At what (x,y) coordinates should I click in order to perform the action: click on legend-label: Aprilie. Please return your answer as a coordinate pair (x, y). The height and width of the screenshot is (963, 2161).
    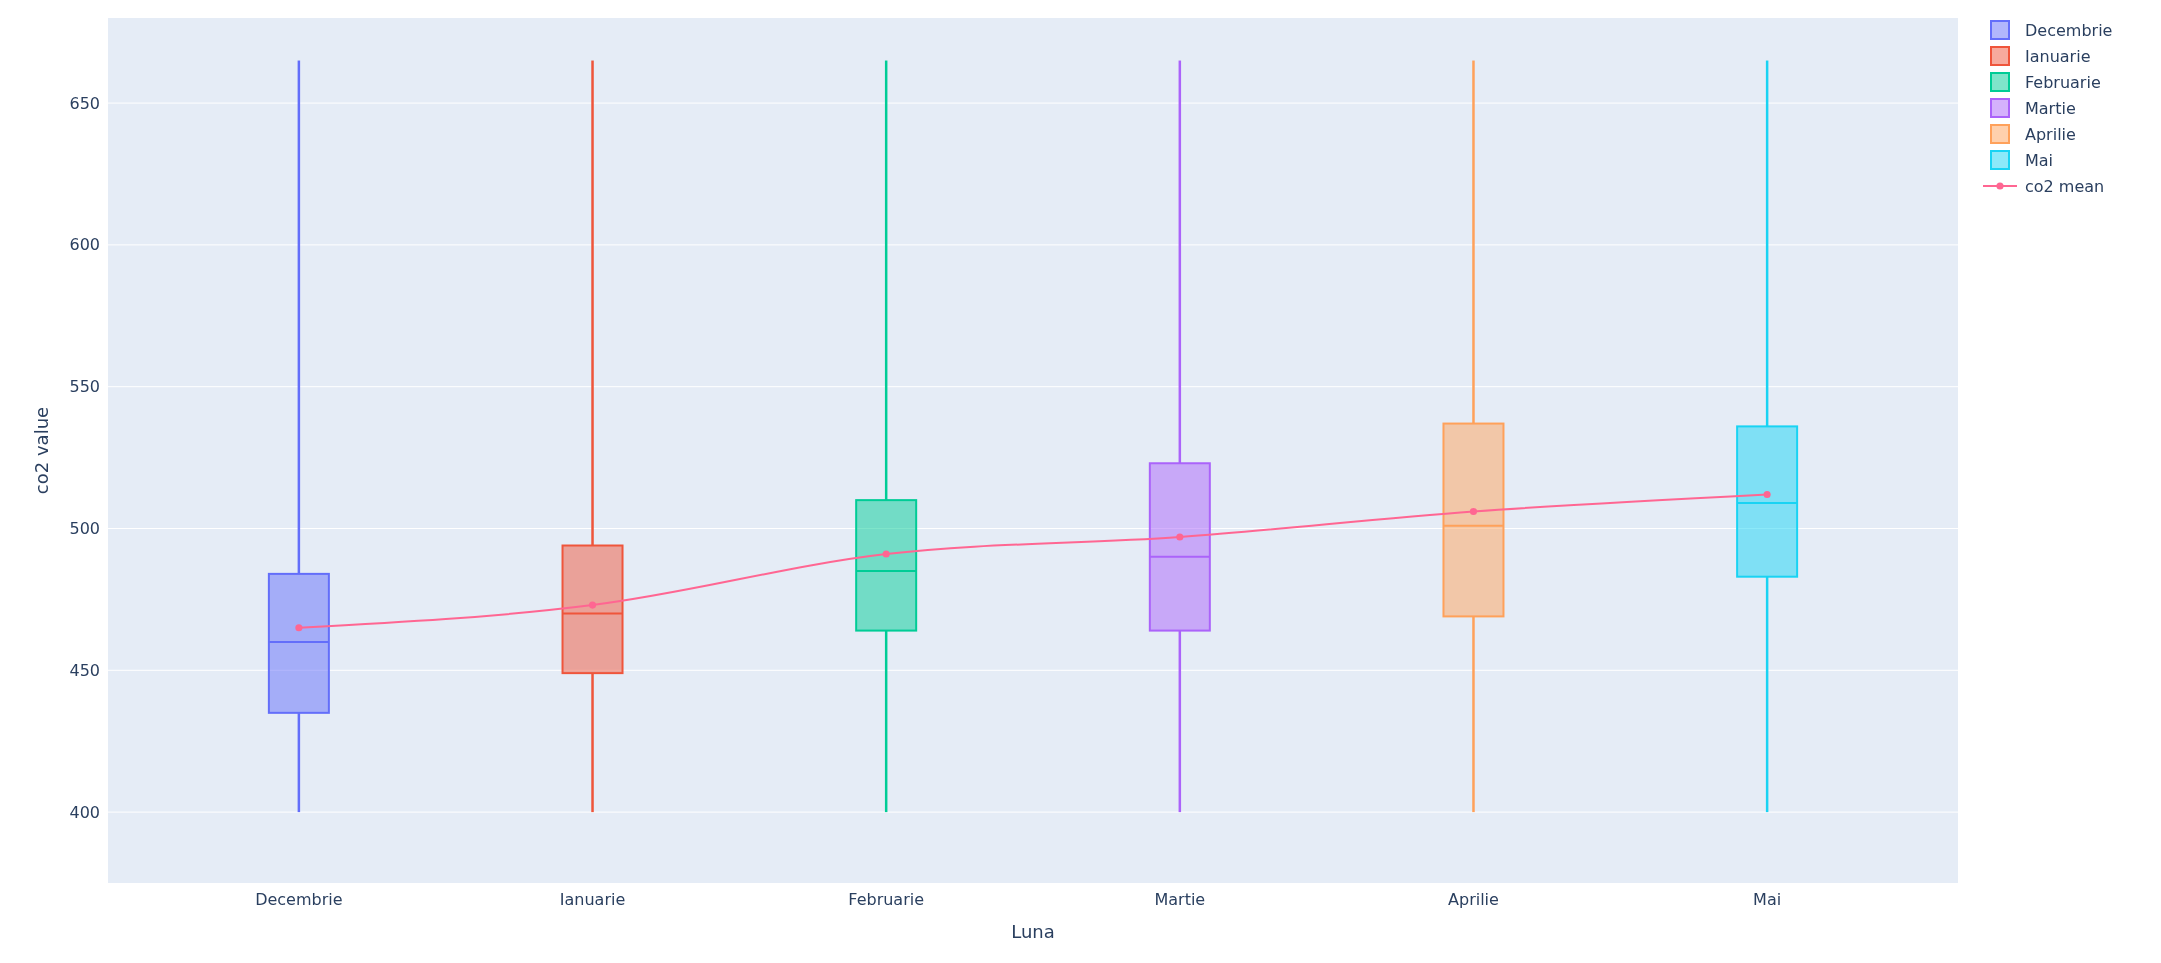
    Looking at the image, I should click on (2050, 134).